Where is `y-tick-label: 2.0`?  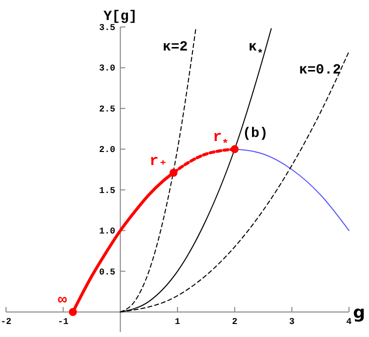
y-tick-label: 2.0 is located at coordinates (107, 150).